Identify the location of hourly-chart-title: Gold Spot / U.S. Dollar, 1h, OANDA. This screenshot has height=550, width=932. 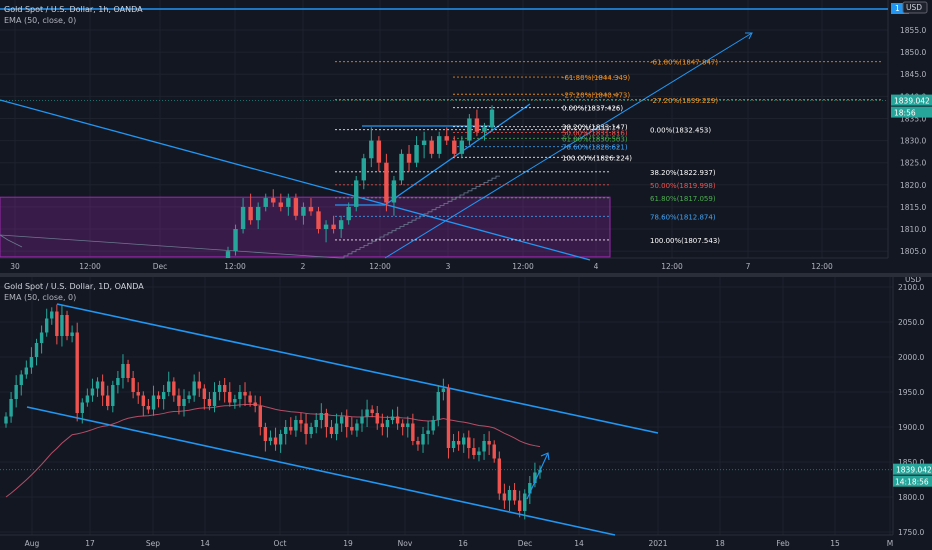
(73, 9).